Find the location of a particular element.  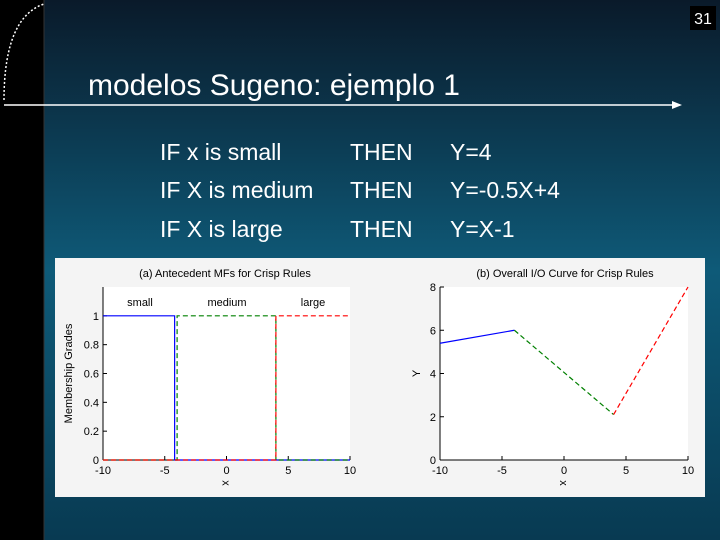

annotation: large is located at coordinates (313, 303).